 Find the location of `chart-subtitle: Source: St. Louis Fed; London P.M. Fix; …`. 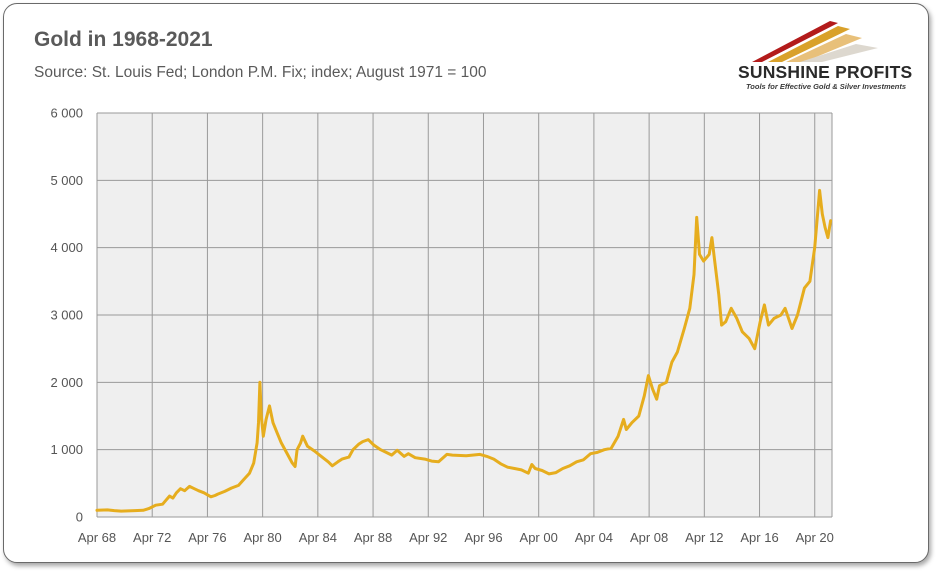

chart-subtitle: Source: St. Louis Fed; London P.M. Fix; … is located at coordinates (260, 72).